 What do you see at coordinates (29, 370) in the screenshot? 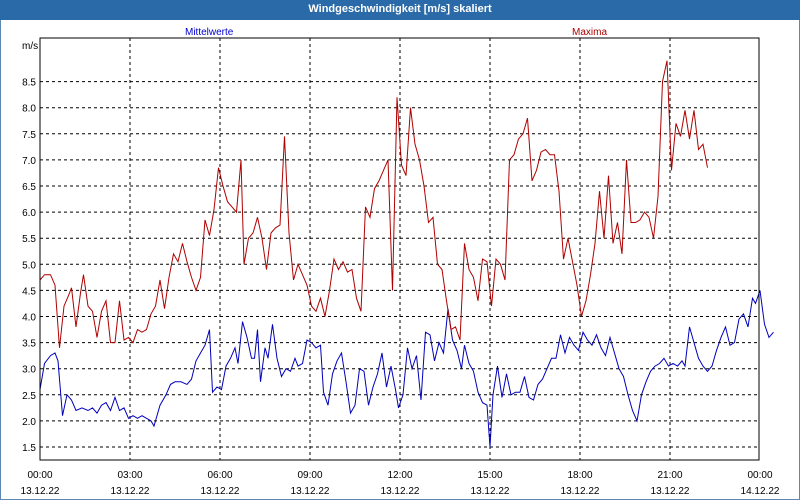
I see `y-tick-label: 3.0` at bounding box center [29, 370].